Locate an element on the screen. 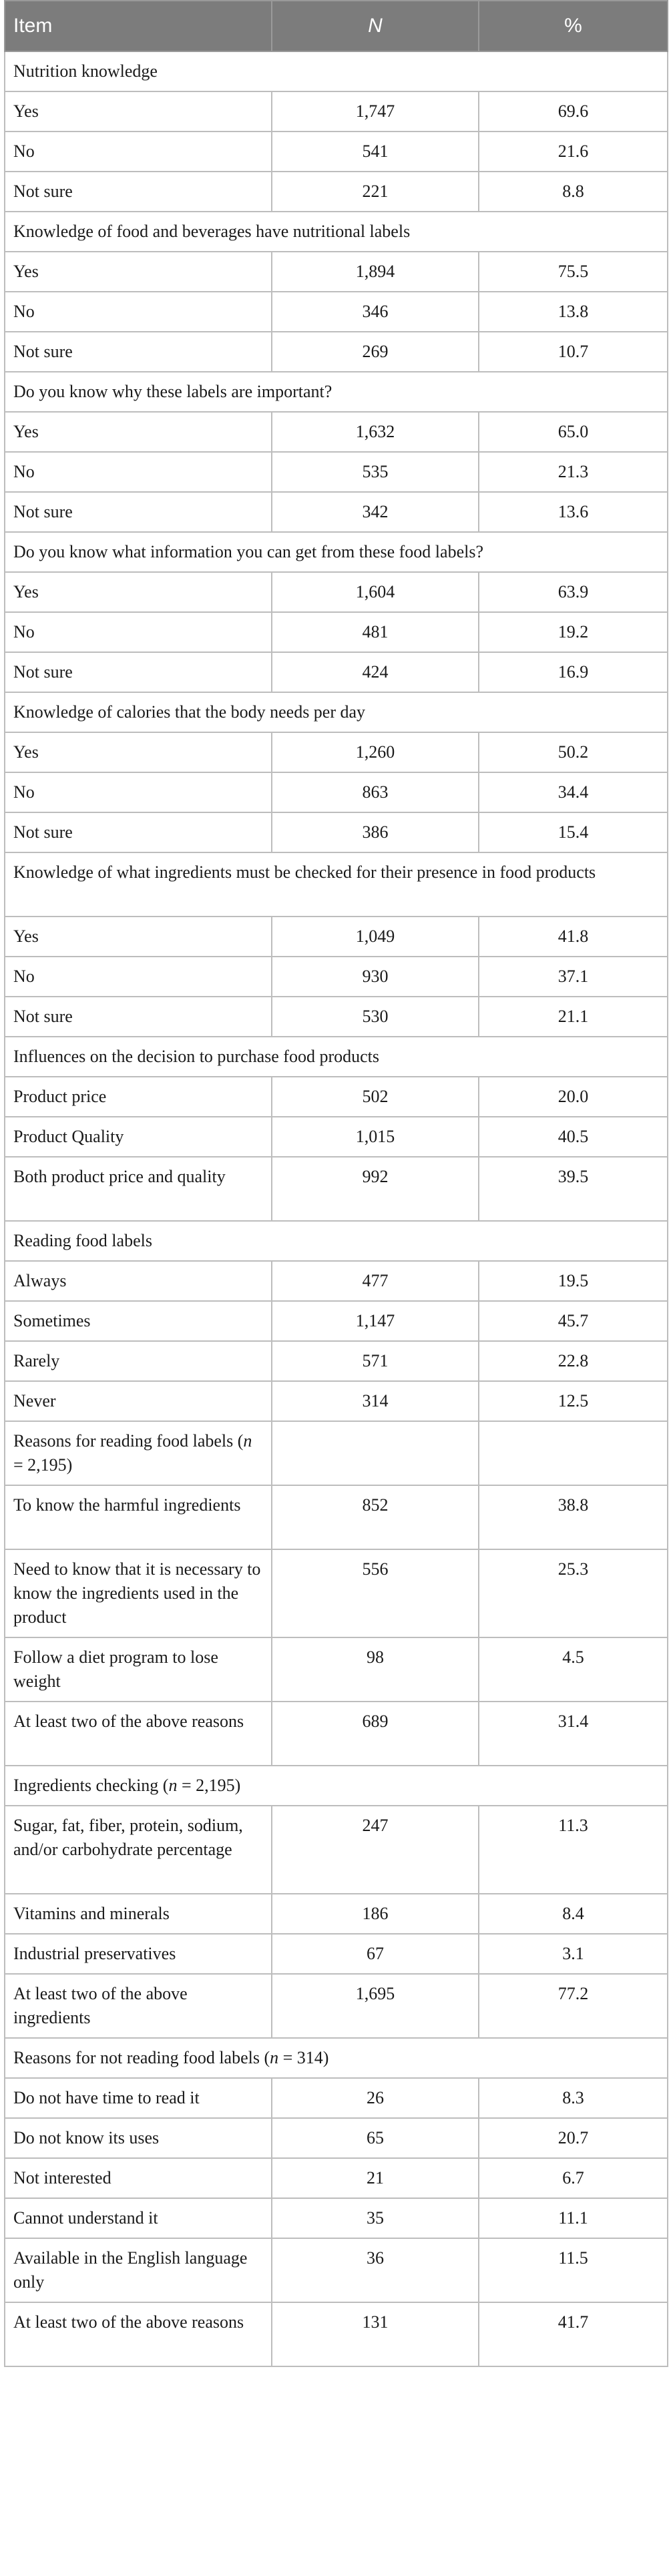 This screenshot has width=671, height=2576. table-row: Not sure 386 15.4 is located at coordinates (336, 832).